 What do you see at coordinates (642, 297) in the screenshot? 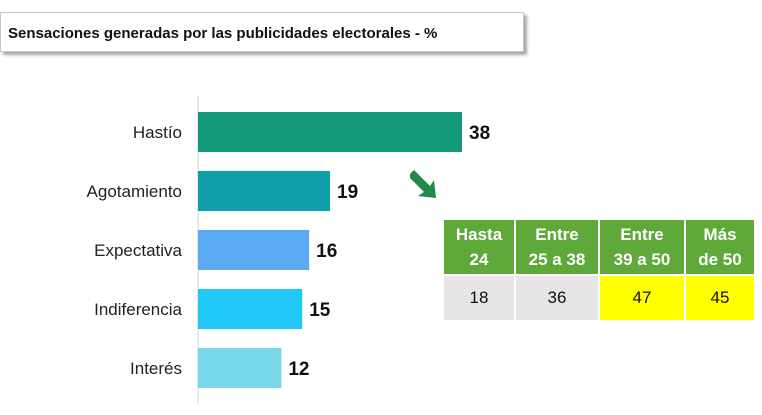
I see `age-value-cell: 47` at bounding box center [642, 297].